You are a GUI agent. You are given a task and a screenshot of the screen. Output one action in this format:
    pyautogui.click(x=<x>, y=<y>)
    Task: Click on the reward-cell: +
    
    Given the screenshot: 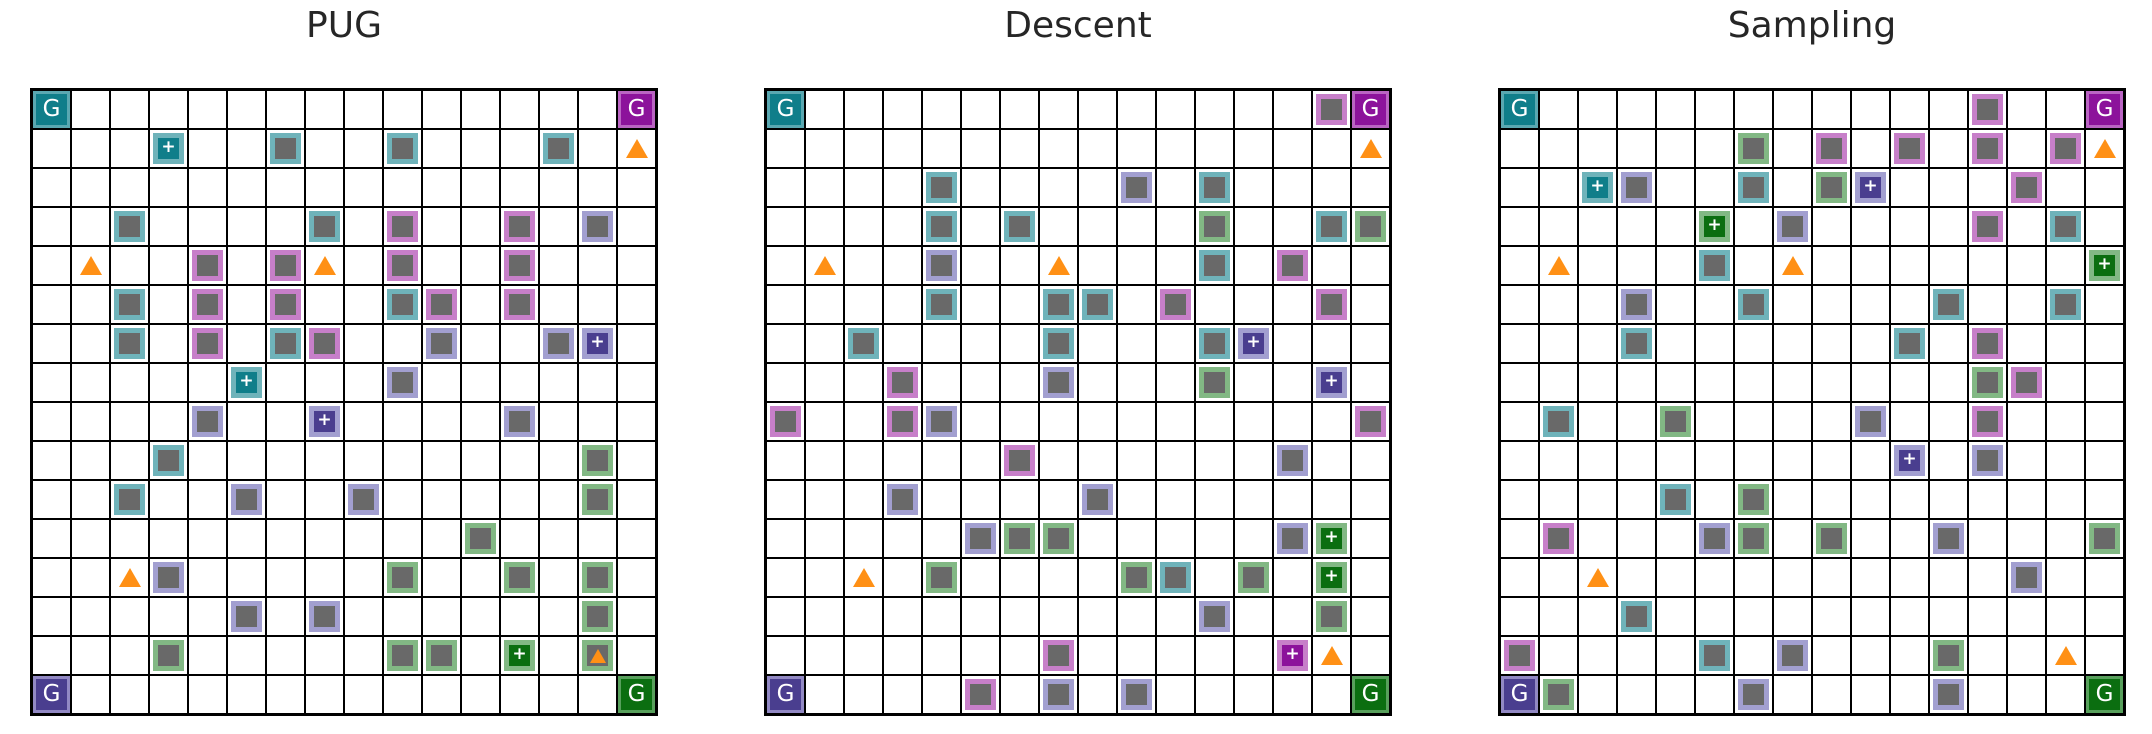 What is the action you would take?
    pyautogui.click(x=1909, y=460)
    